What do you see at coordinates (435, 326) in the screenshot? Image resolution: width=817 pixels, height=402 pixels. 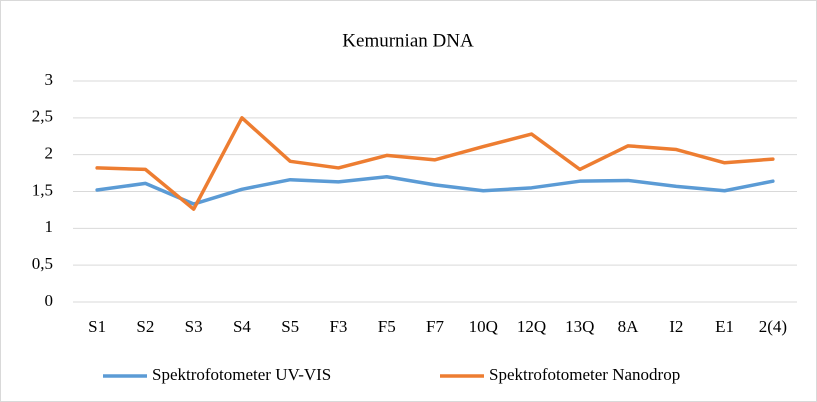 I see `x-tick-label: F7` at bounding box center [435, 326].